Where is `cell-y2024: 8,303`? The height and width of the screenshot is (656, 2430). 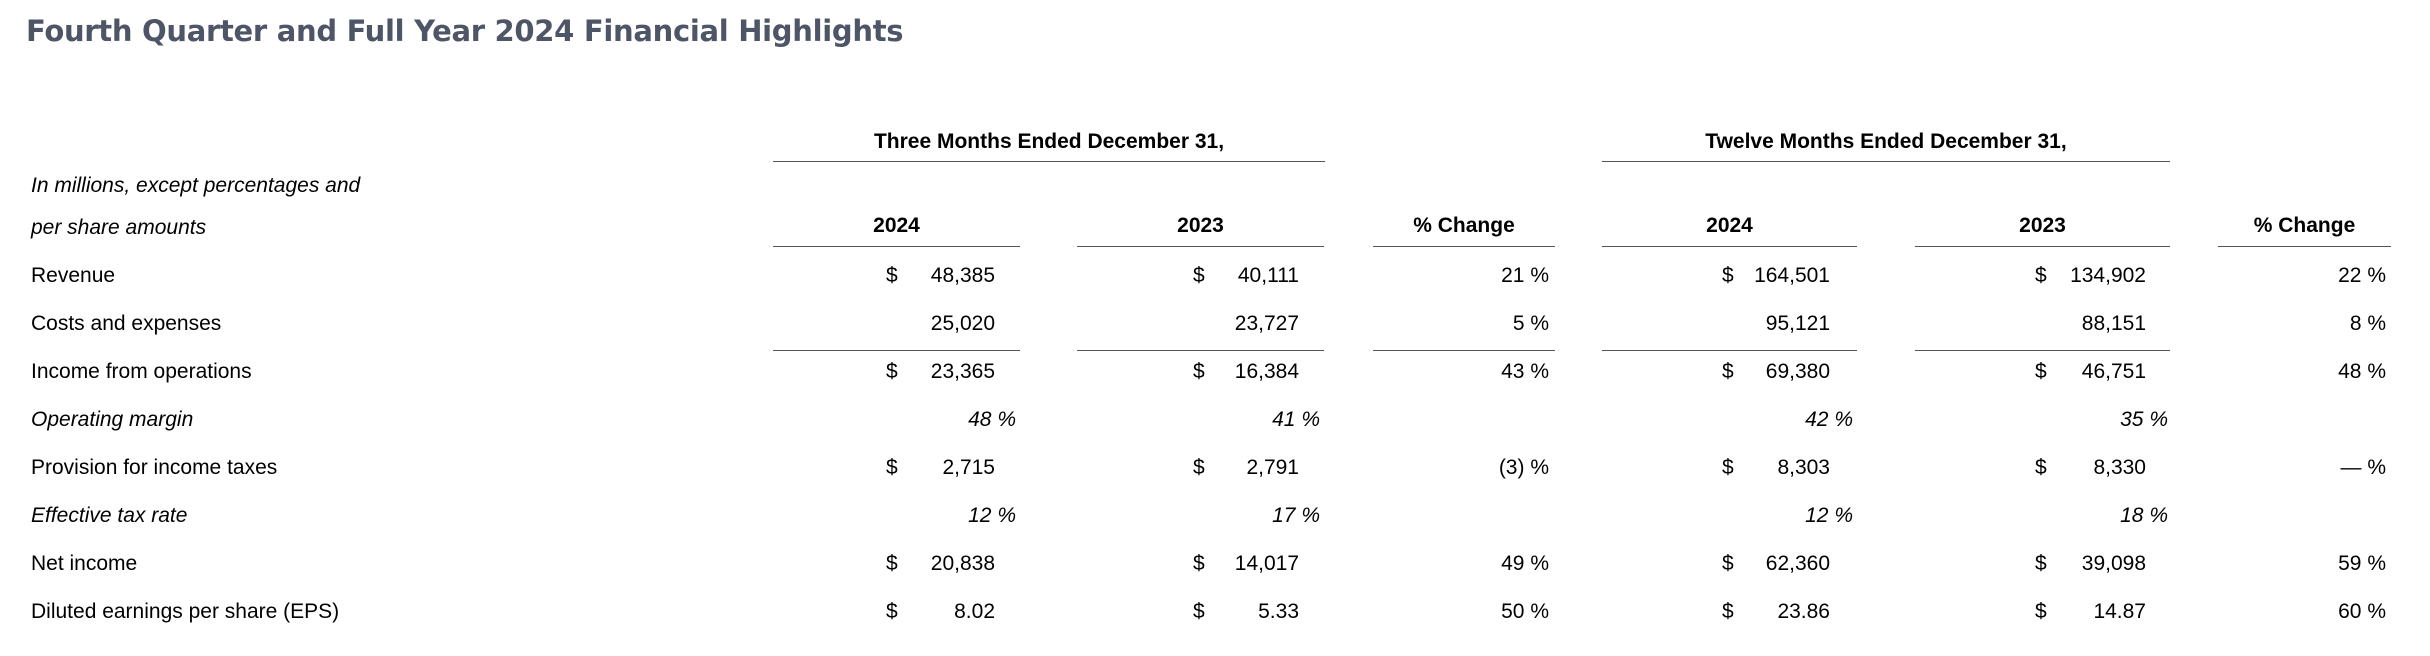 cell-y2024: 8,303 is located at coordinates (1803, 467).